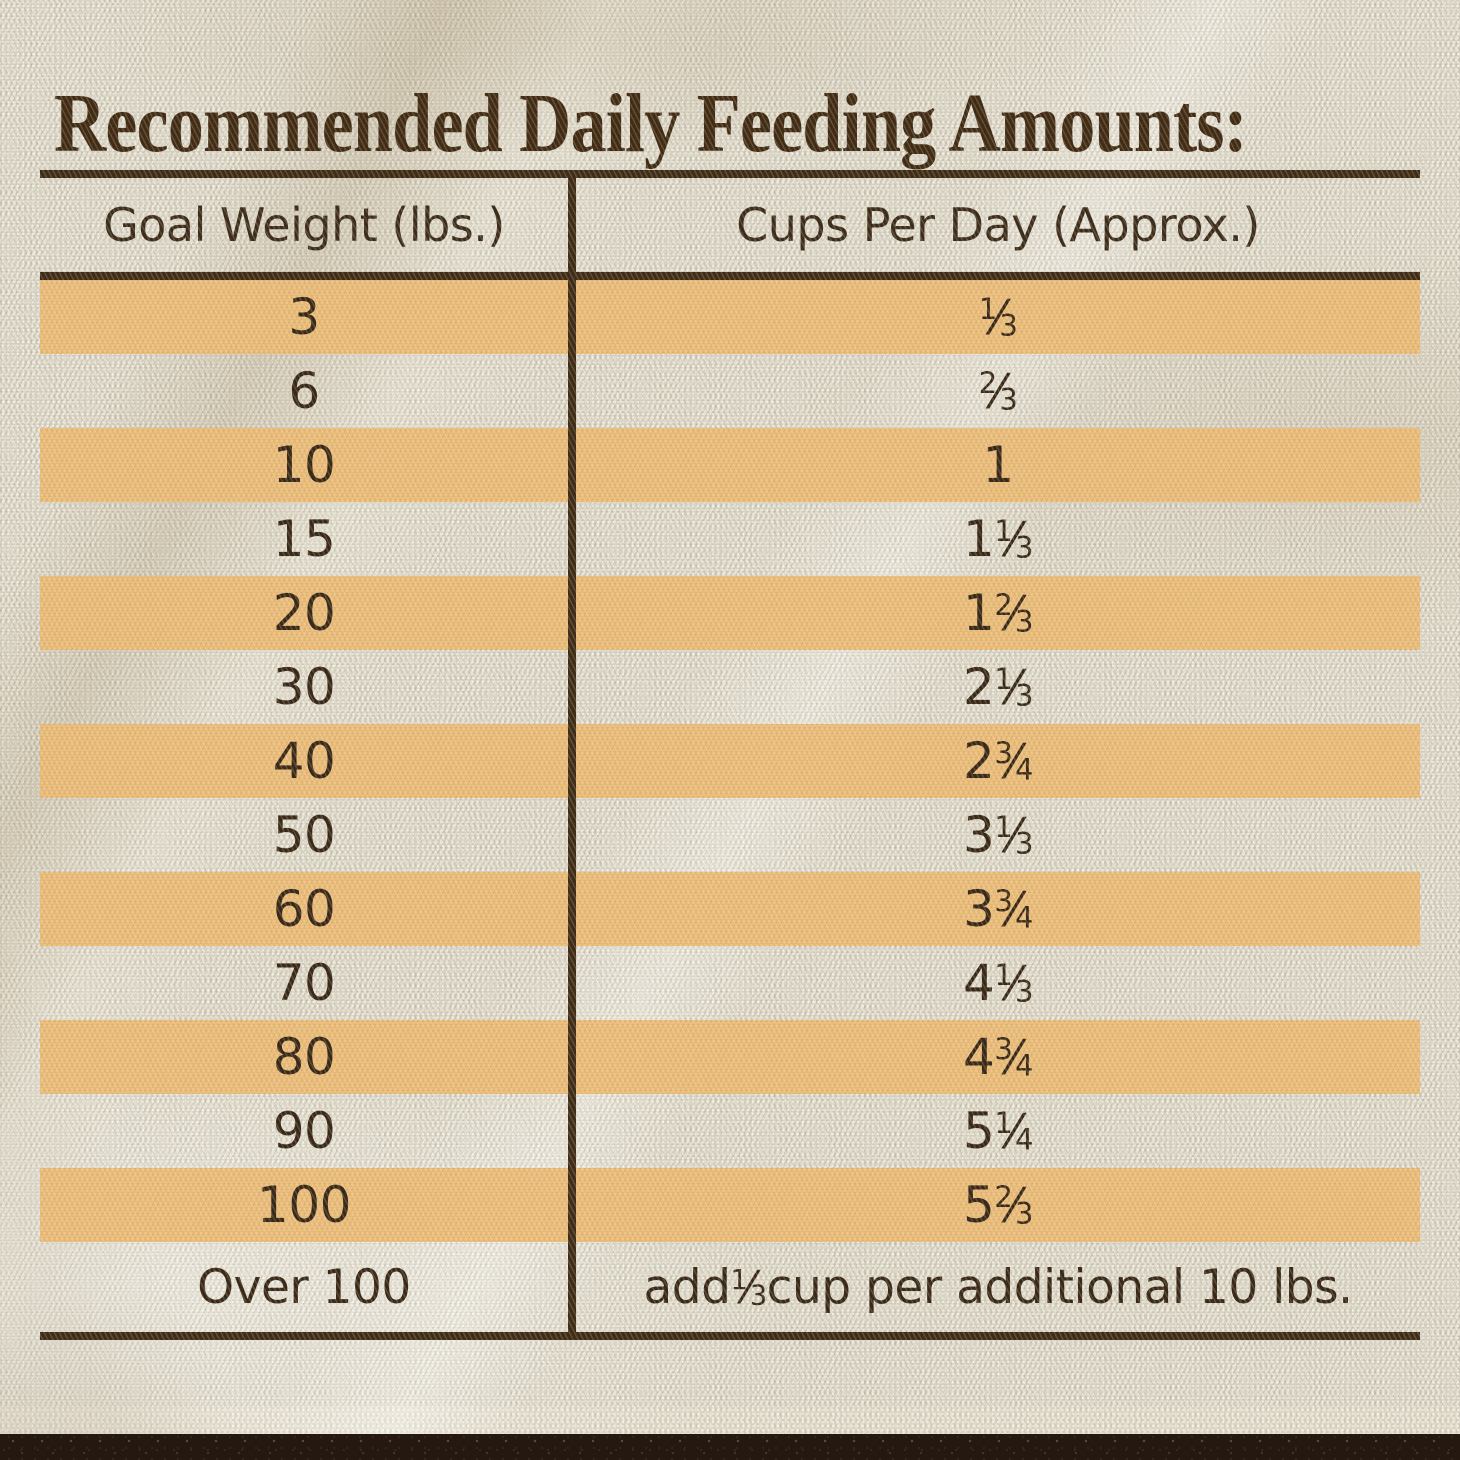  I want to click on accent-bar, so click(730, 1420).